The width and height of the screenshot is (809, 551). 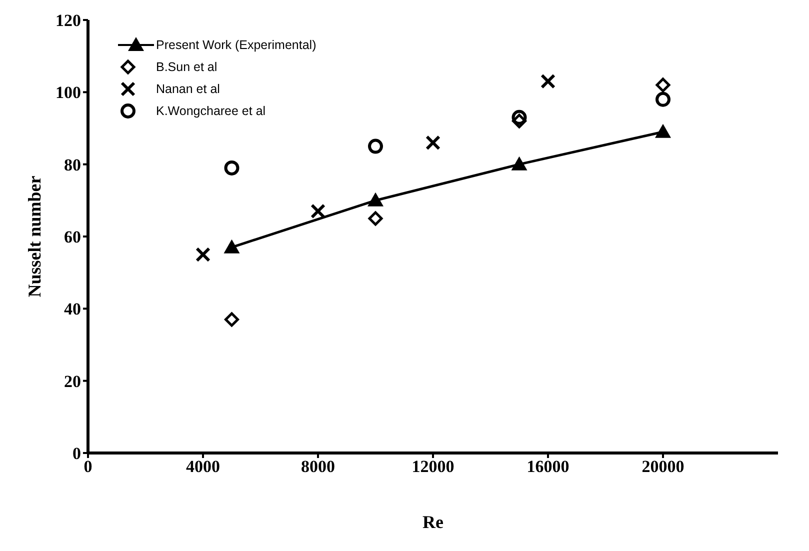 I want to click on x-axis-title: Re, so click(x=433, y=522).